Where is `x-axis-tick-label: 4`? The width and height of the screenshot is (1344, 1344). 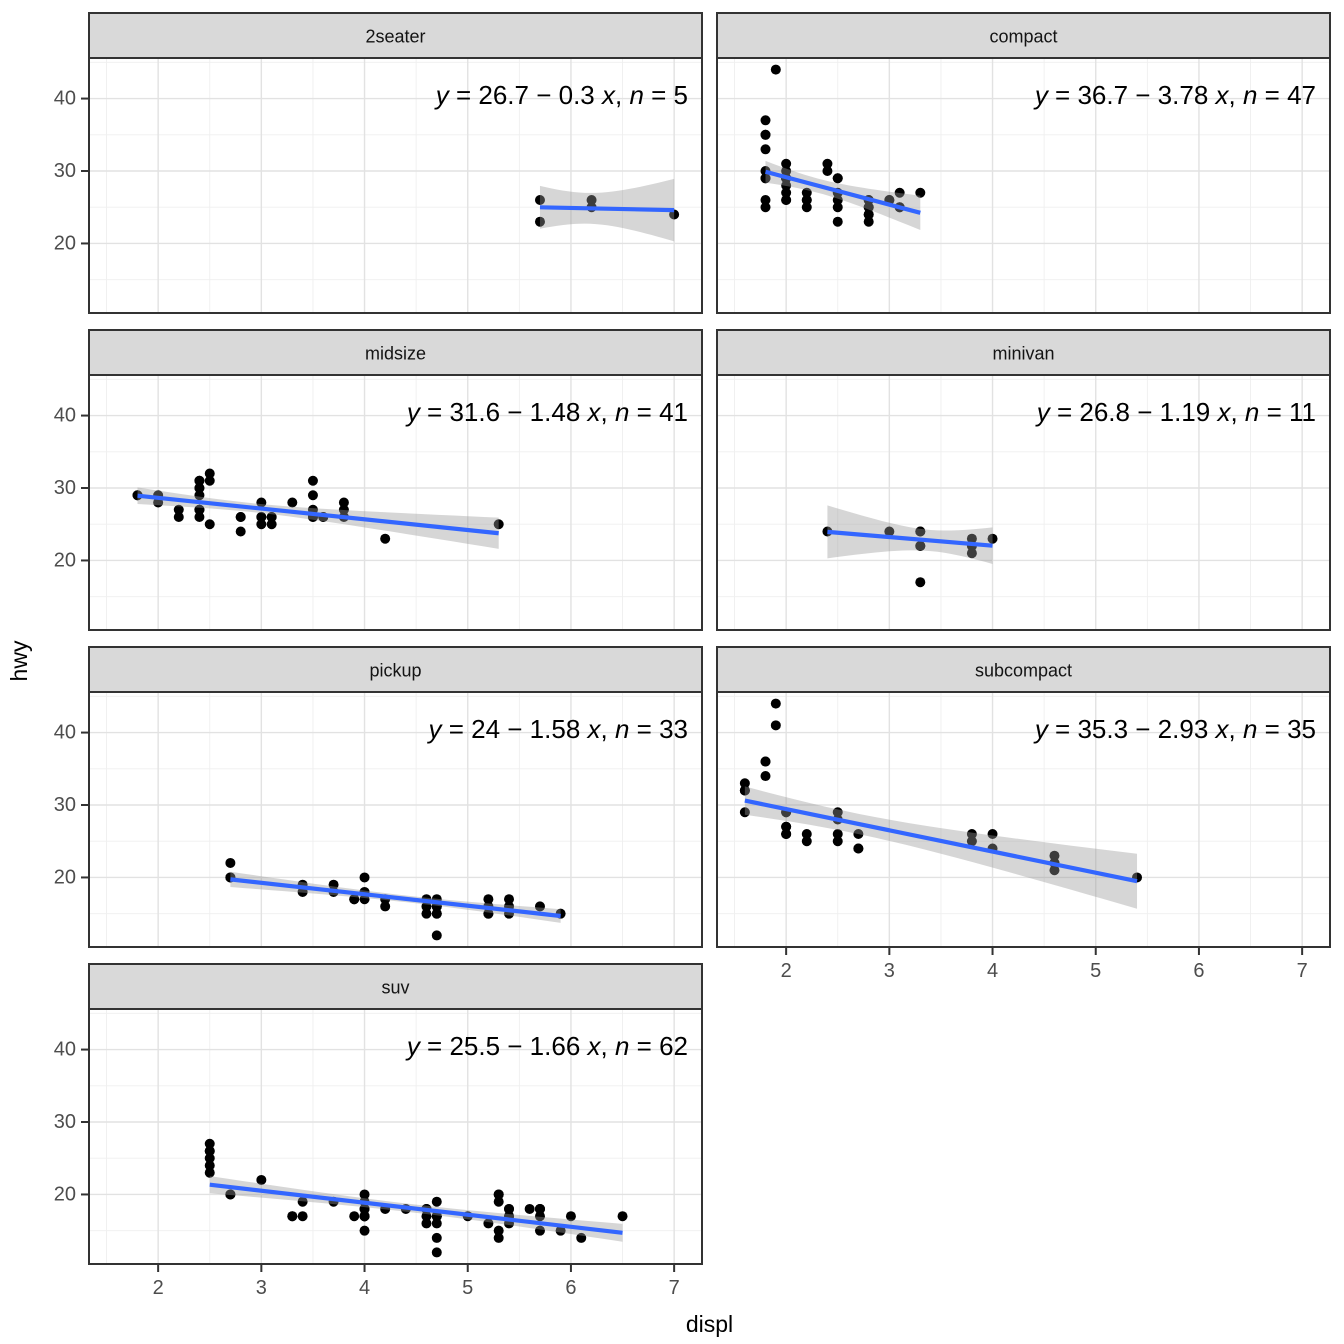 x-axis-tick-label: 4 is located at coordinates (992, 971).